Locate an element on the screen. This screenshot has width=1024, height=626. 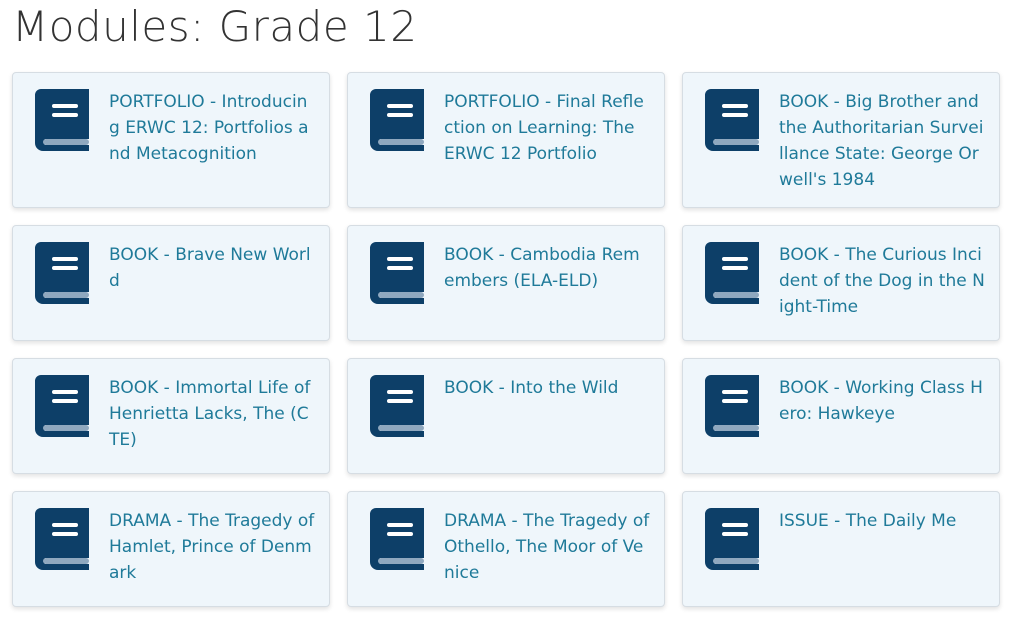
module-title: ISSUE - The Daily Me is located at coordinates (868, 521).